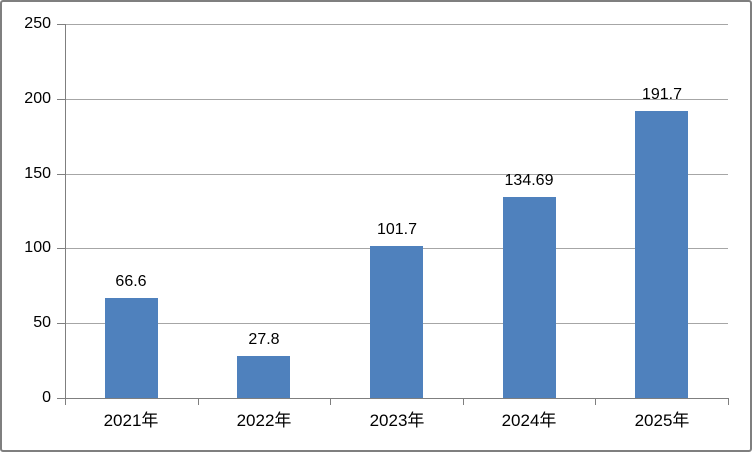 The image size is (752, 452). I want to click on x-axis, so click(396, 398).